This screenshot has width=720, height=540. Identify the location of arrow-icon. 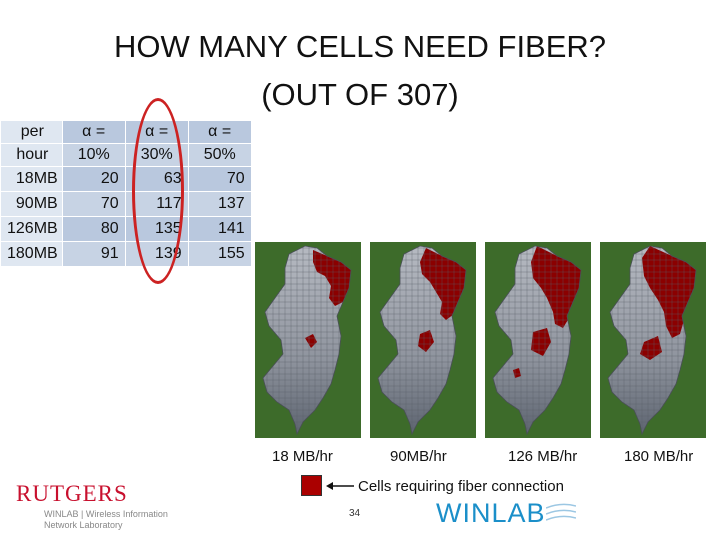
(340, 486).